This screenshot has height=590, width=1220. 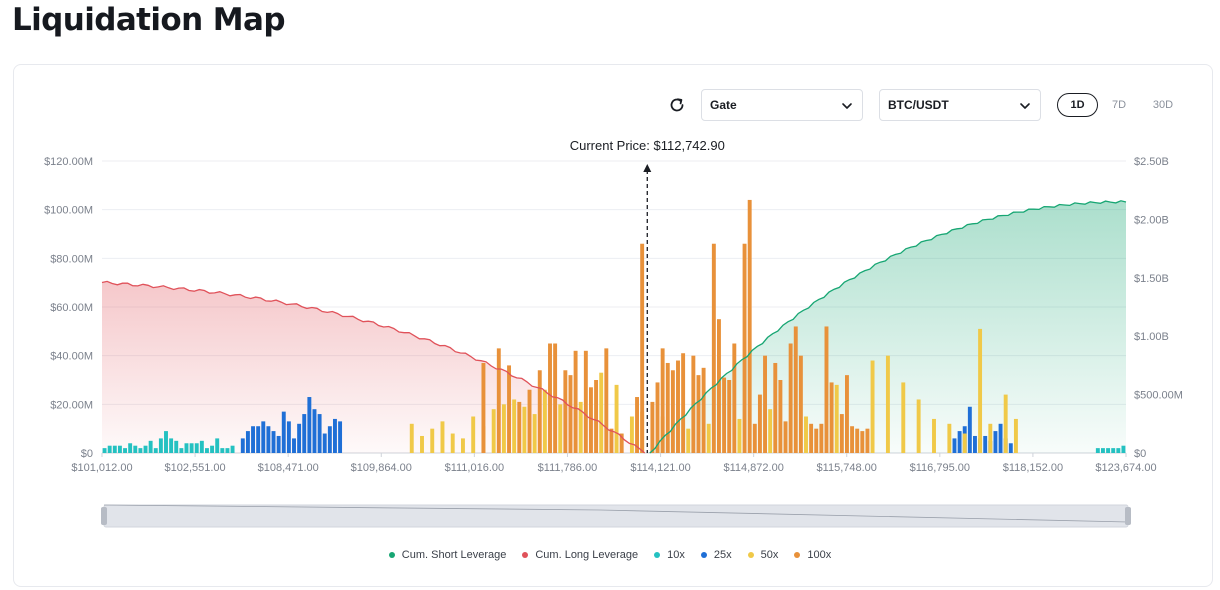 I want to click on page-title: Liquidation Map, so click(x=149, y=20).